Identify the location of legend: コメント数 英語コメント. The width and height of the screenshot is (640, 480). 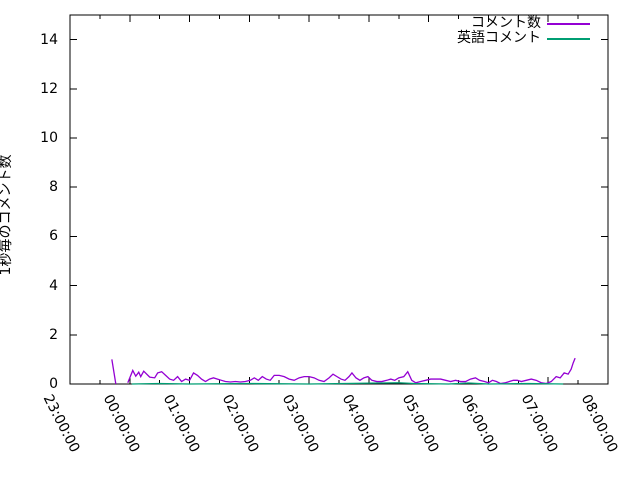
(495, 31).